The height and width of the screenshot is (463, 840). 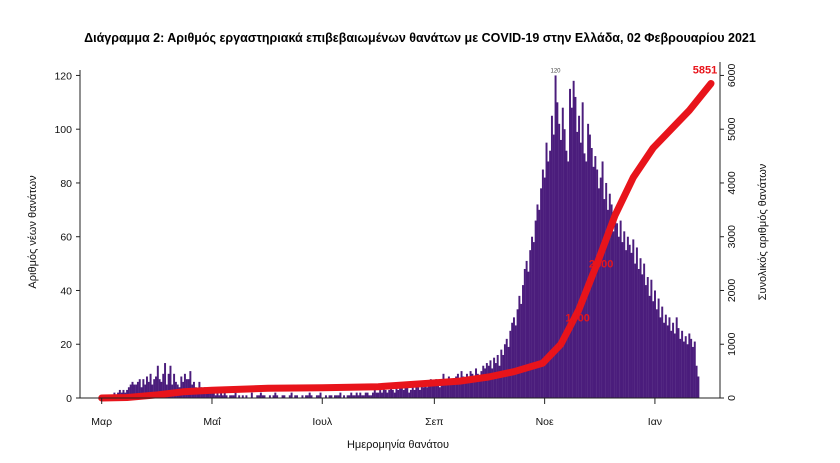 What do you see at coordinates (555, 71) in the screenshot?
I see `bar-value-labels: 120` at bounding box center [555, 71].